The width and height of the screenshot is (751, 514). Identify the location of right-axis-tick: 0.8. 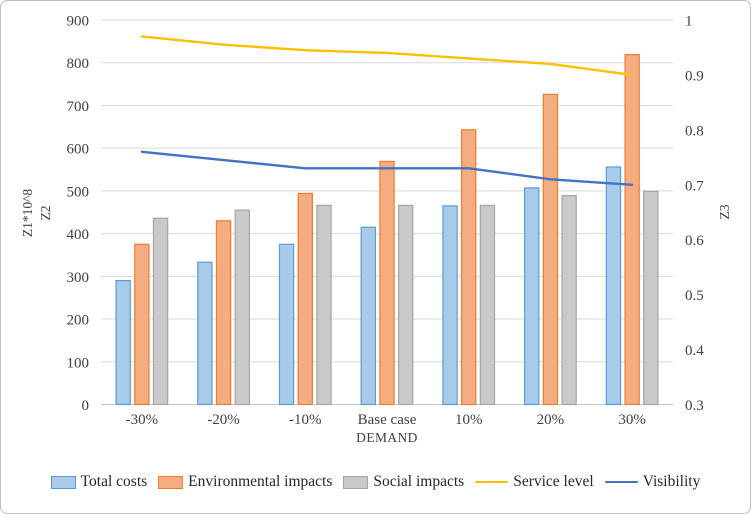
(694, 131).